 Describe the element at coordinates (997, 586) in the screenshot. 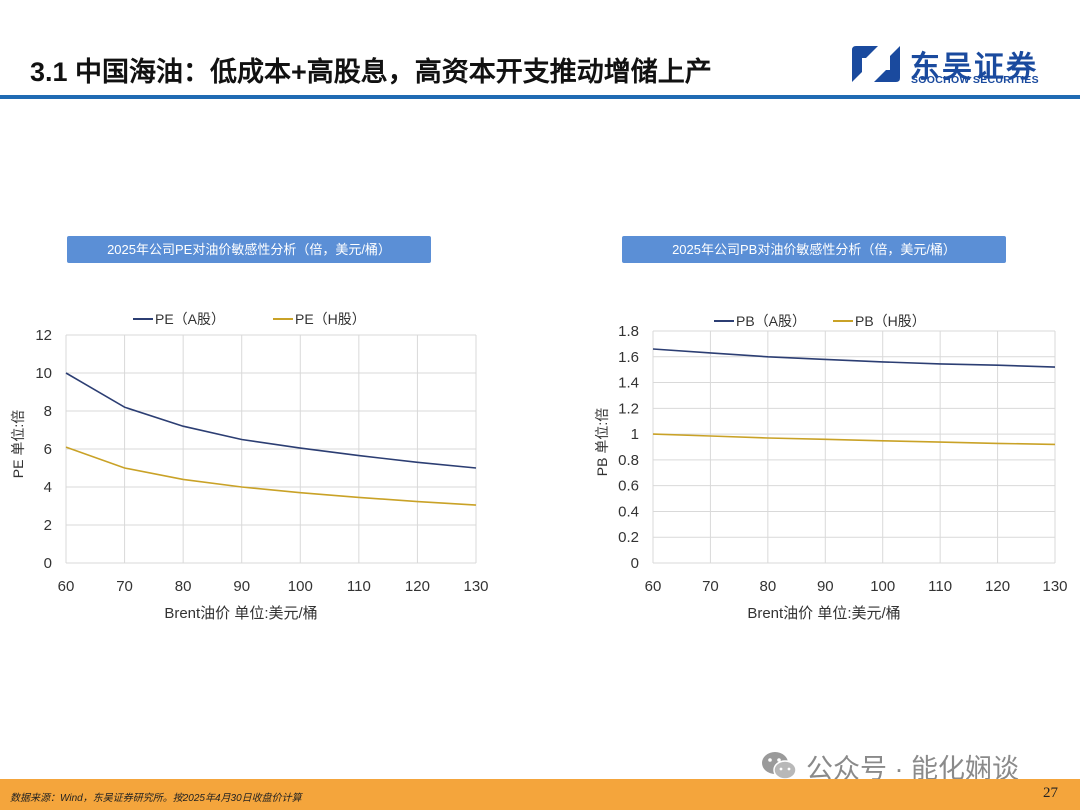

I see `pb-x-tick-label: 120` at that location.